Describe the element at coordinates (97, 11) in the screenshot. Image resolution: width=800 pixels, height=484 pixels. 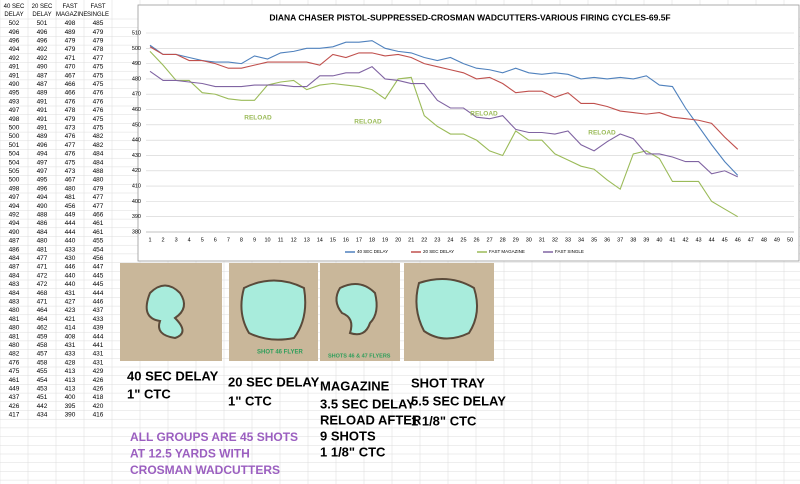
I see `column-header: FAST SINGLE` at that location.